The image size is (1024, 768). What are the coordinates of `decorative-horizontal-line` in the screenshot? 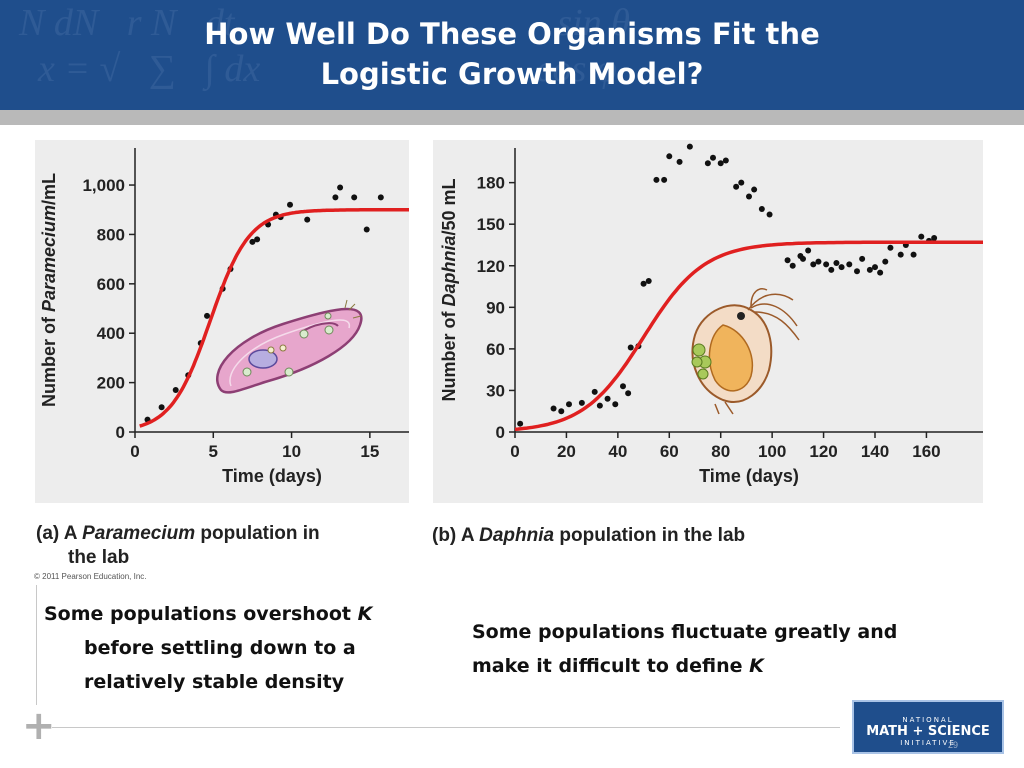 It's located at (446, 727).